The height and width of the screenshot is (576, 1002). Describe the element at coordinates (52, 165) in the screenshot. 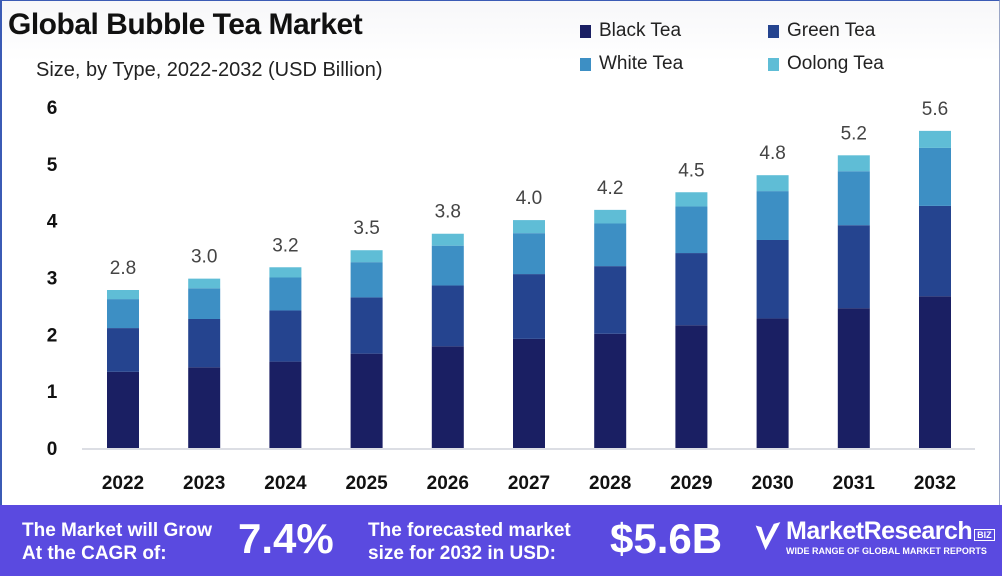

I see `y-tick-label: 5` at that location.